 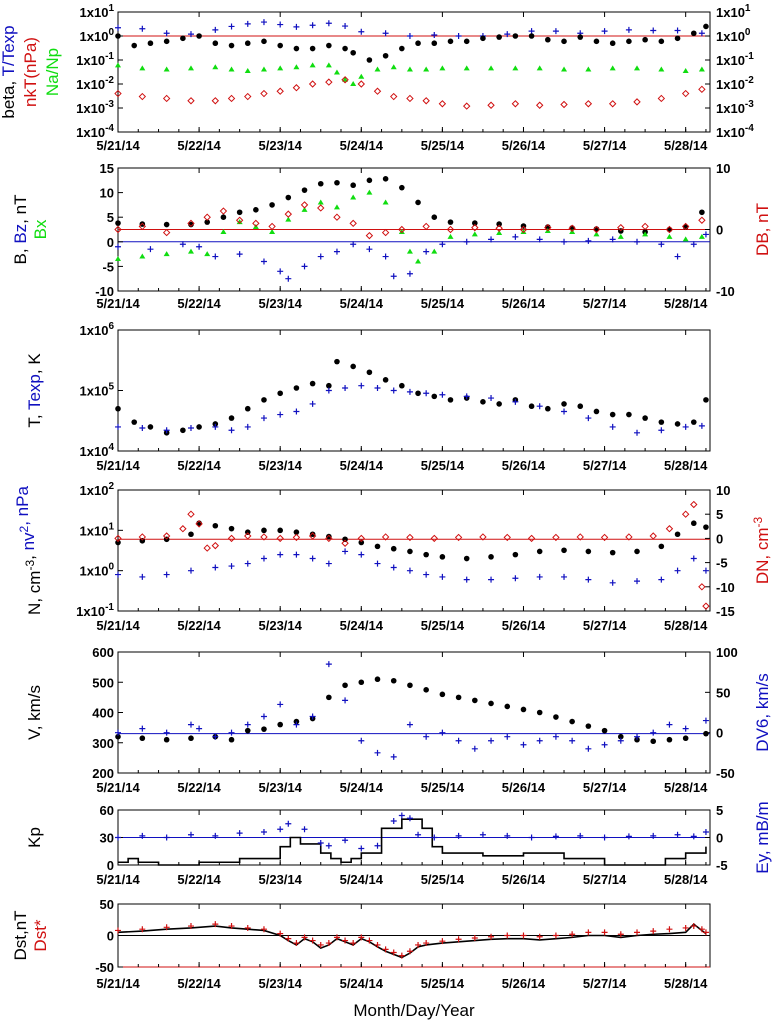 What do you see at coordinates (97, 489) in the screenshot?
I see `y-tick-label: 1x102` at bounding box center [97, 489].